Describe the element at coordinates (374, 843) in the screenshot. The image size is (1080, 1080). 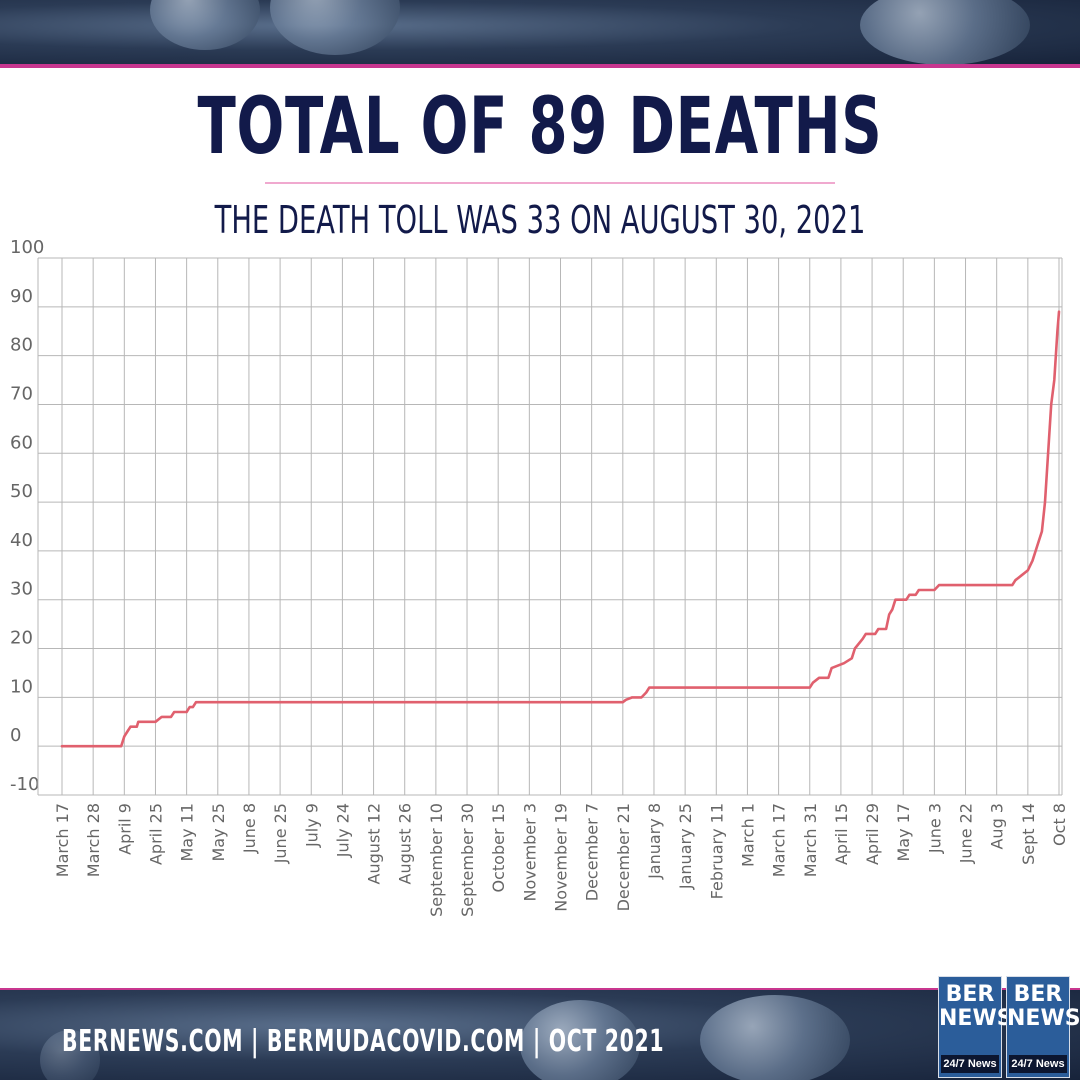
I see `x-tick-label: August 12` at that location.